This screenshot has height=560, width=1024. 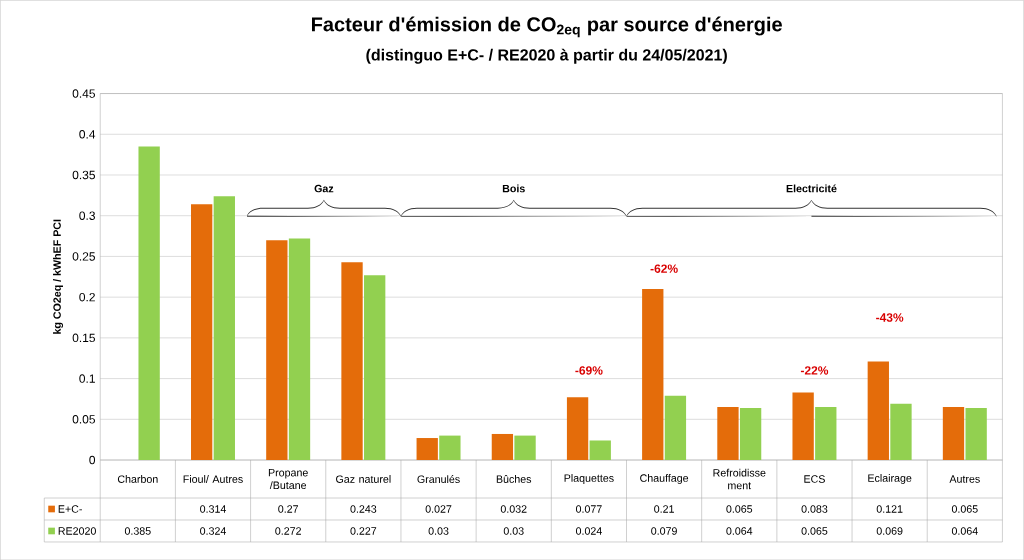 I want to click on annotation: -62%, so click(x=664, y=268).